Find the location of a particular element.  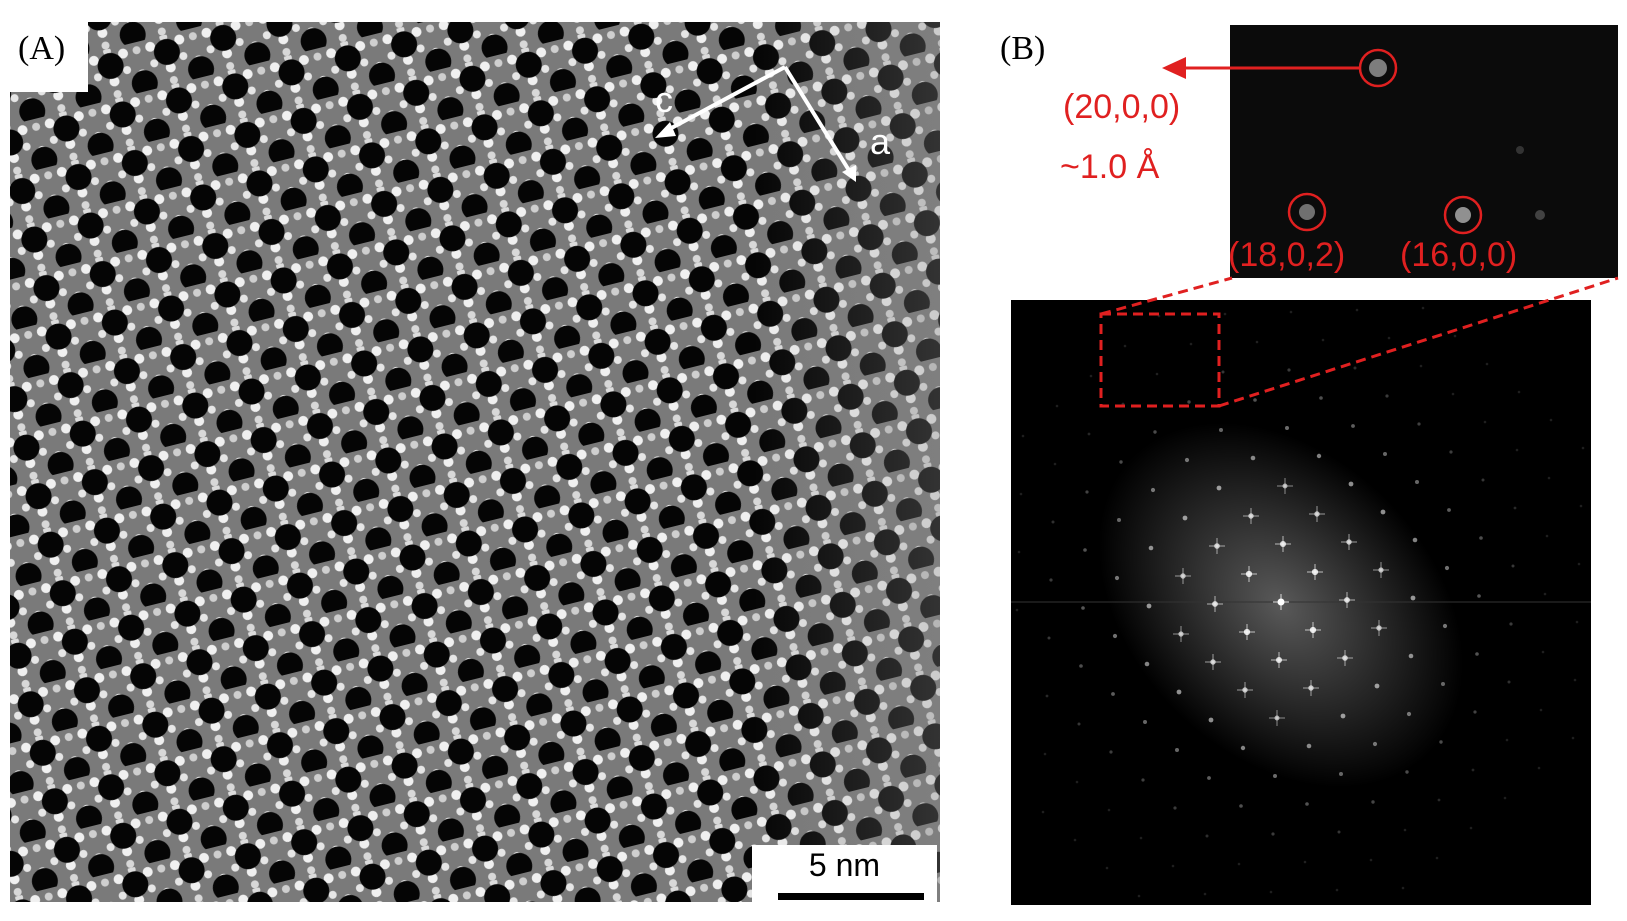

label-background is located at coordinates (49, 57).